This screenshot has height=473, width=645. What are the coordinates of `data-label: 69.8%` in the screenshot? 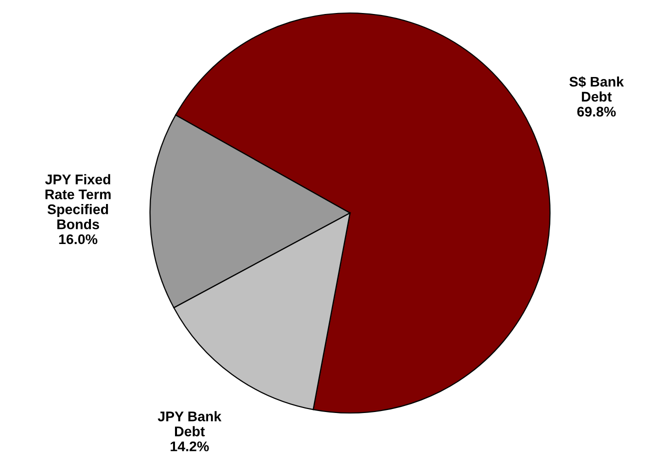 It's located at (596, 111).